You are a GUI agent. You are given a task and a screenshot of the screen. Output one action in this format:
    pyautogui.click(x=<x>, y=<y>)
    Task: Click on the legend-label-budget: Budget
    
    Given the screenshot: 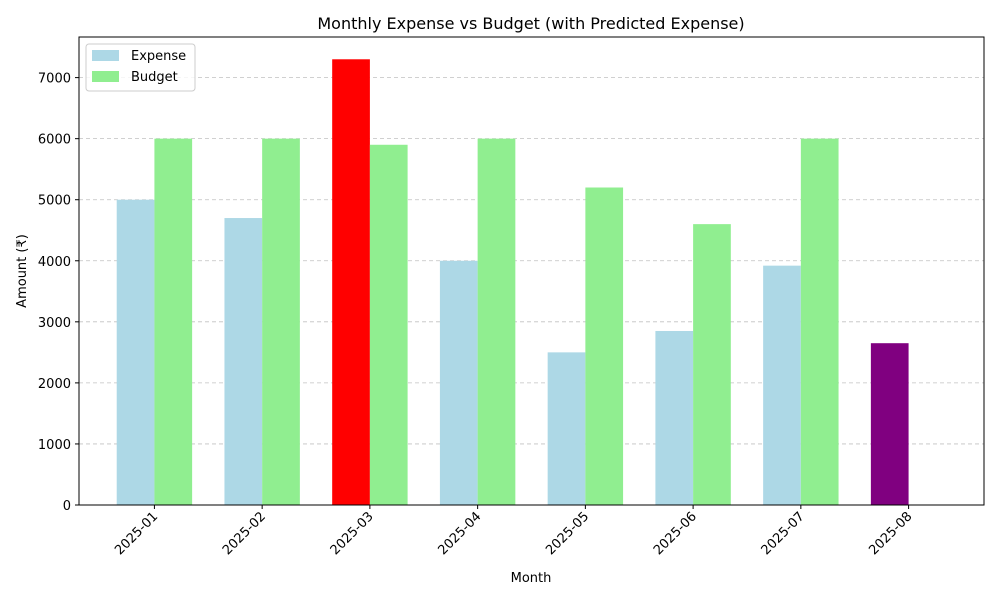 What is the action you would take?
    pyautogui.click(x=154, y=77)
    